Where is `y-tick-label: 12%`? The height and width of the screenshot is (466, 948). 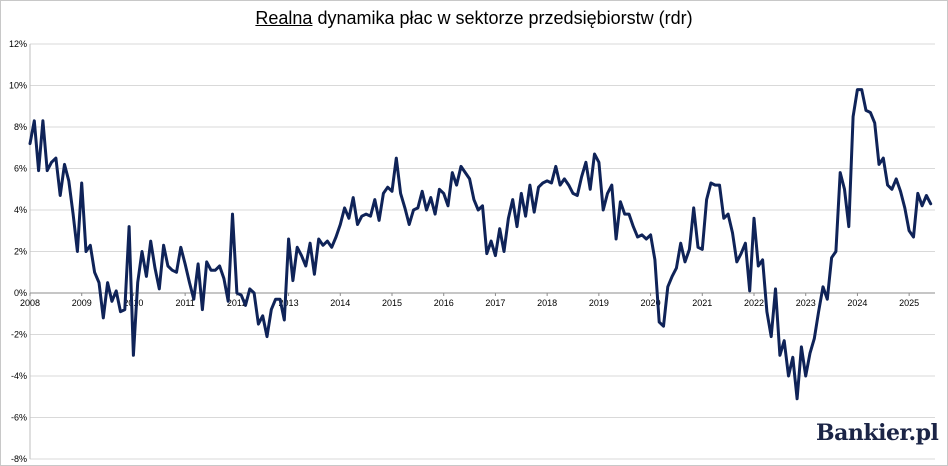
y-tick-label: 12% is located at coordinates (18, 44).